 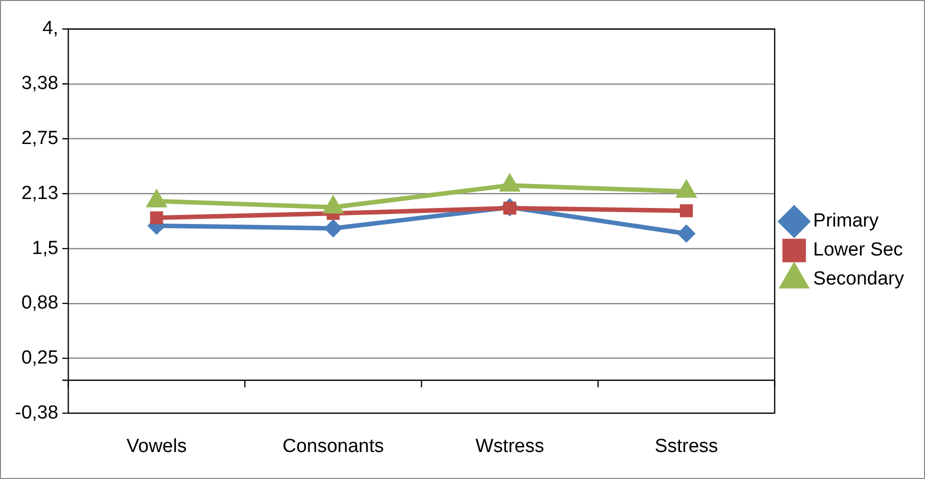 What do you see at coordinates (846, 221) in the screenshot?
I see `legend-label: Primary` at bounding box center [846, 221].